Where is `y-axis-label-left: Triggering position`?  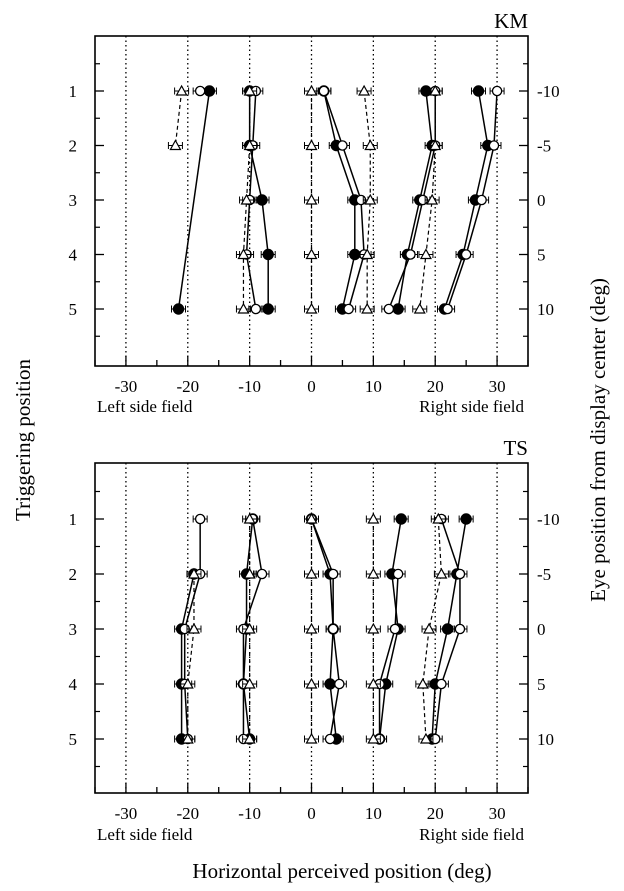
y-axis-label-left: Triggering position is located at coordinates (23, 440).